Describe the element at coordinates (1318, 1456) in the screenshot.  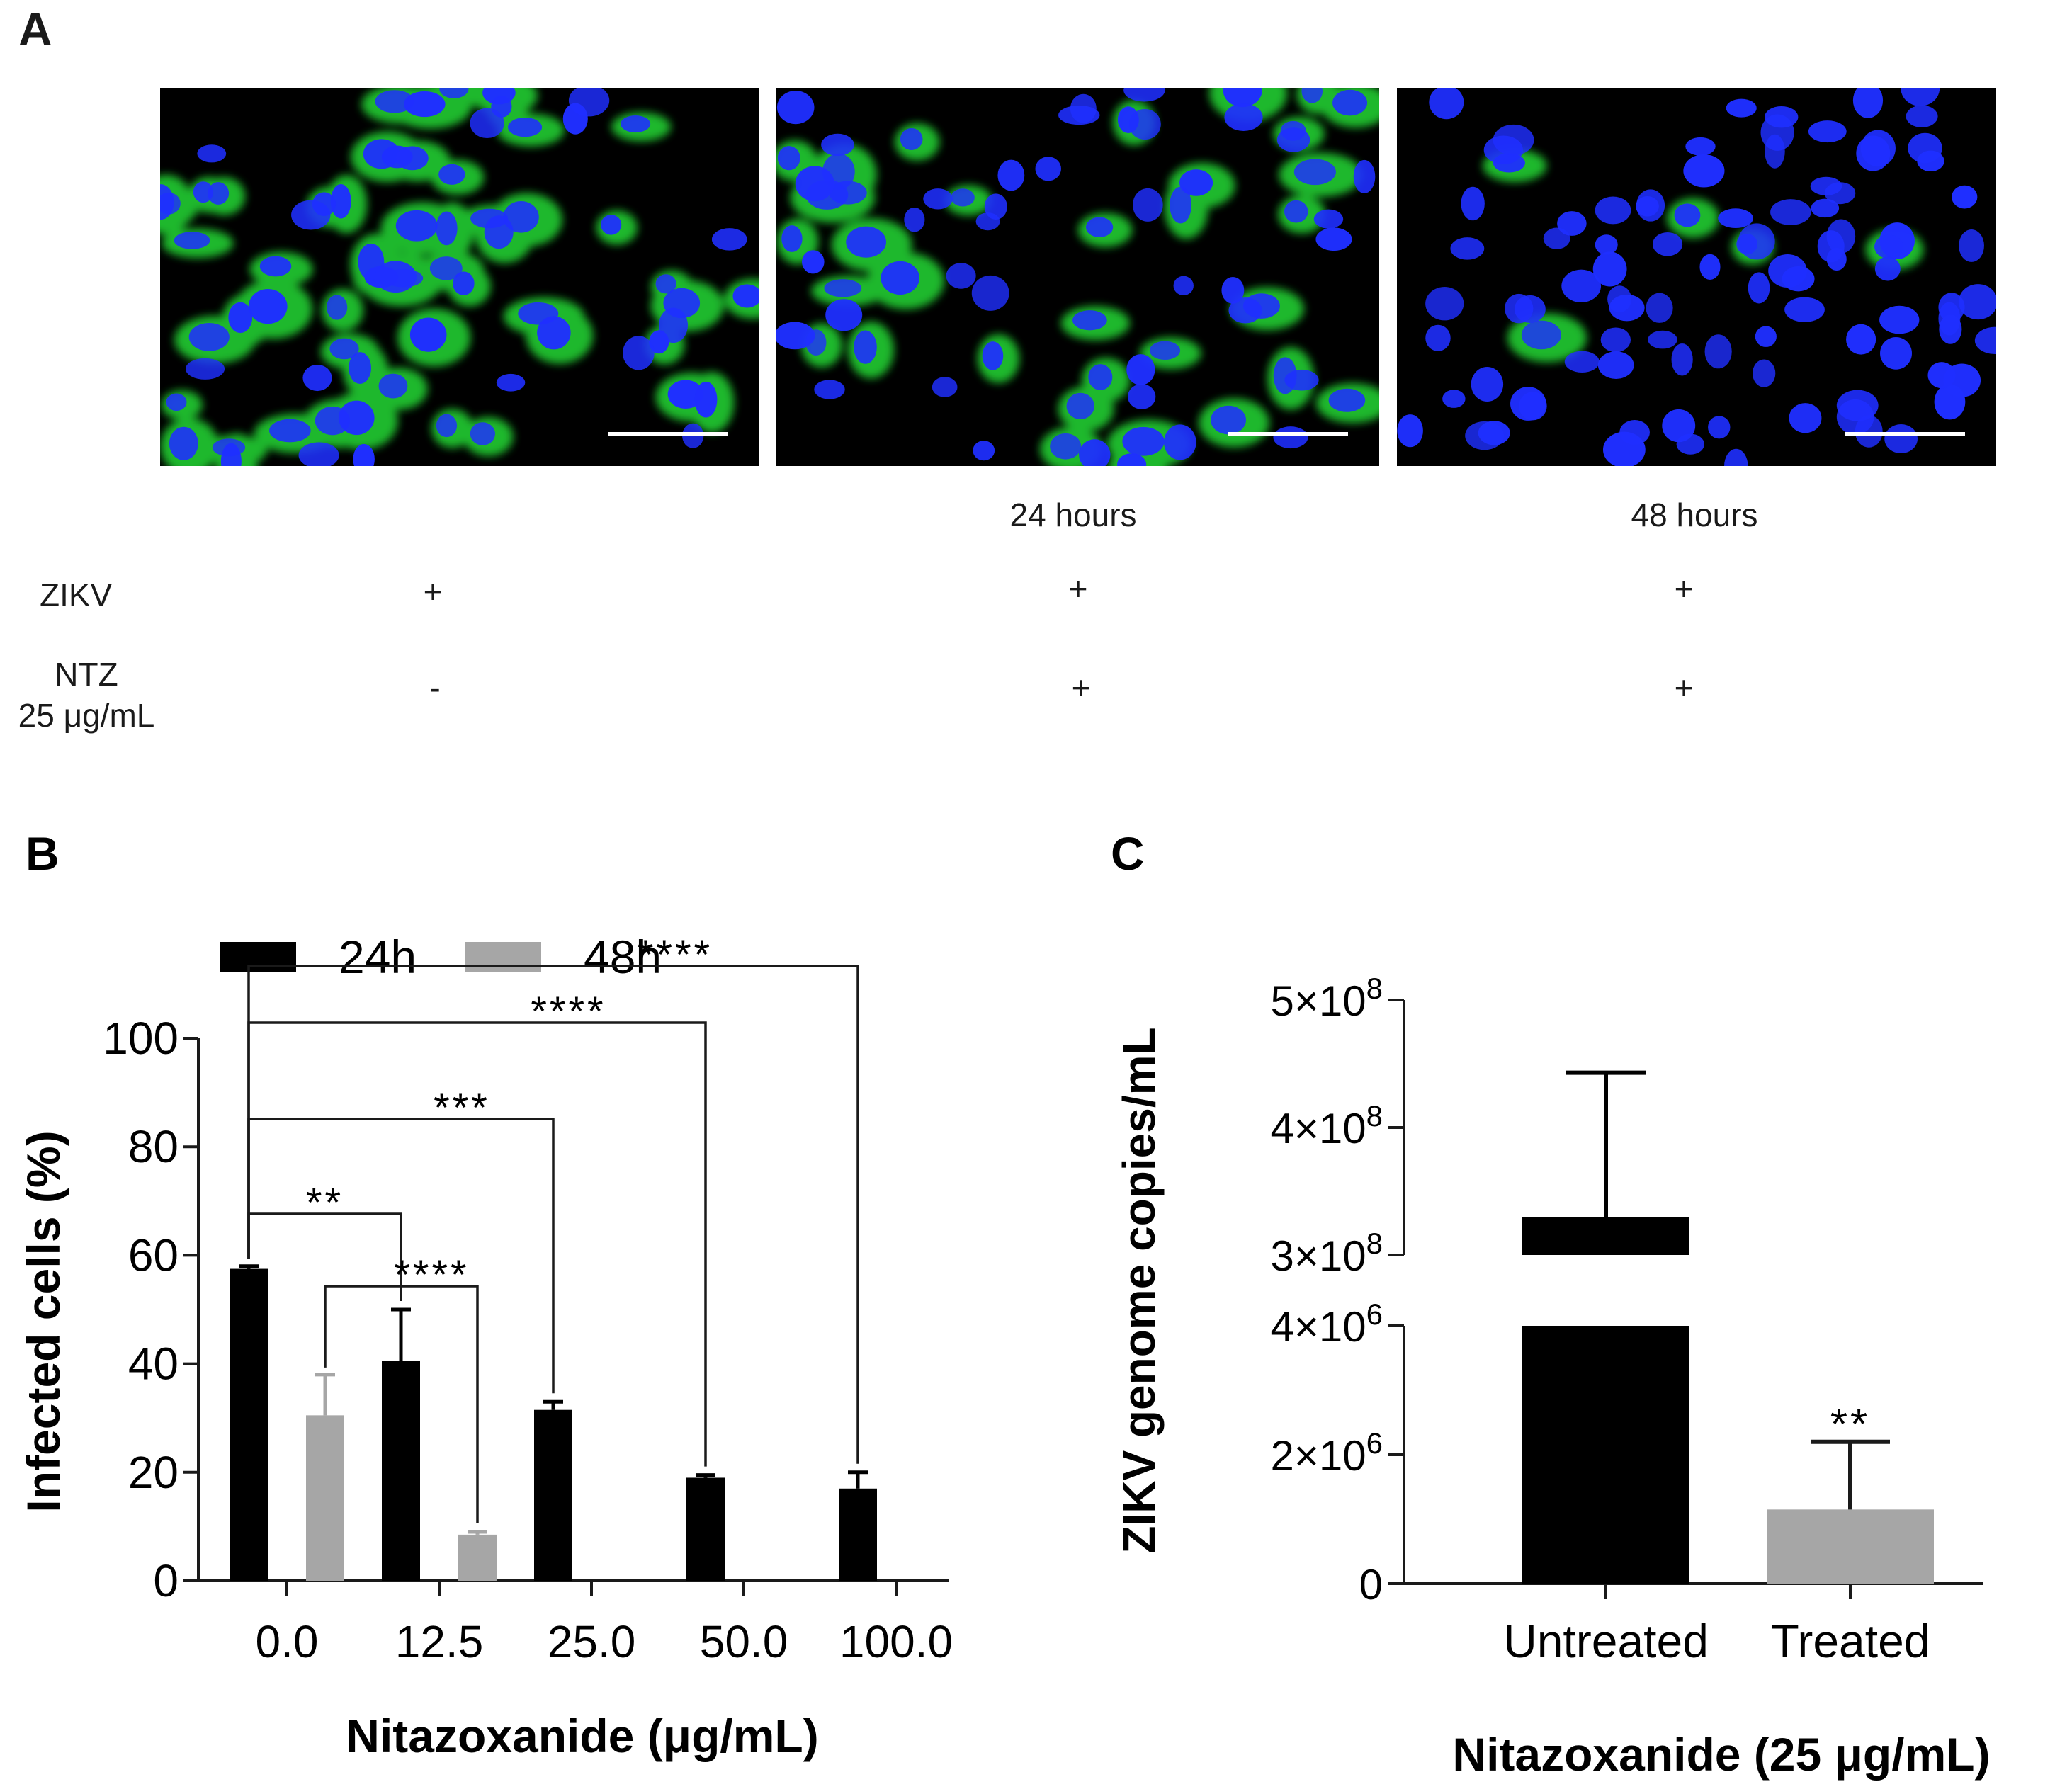
I see `tick-mantissa: 2×10` at that location.